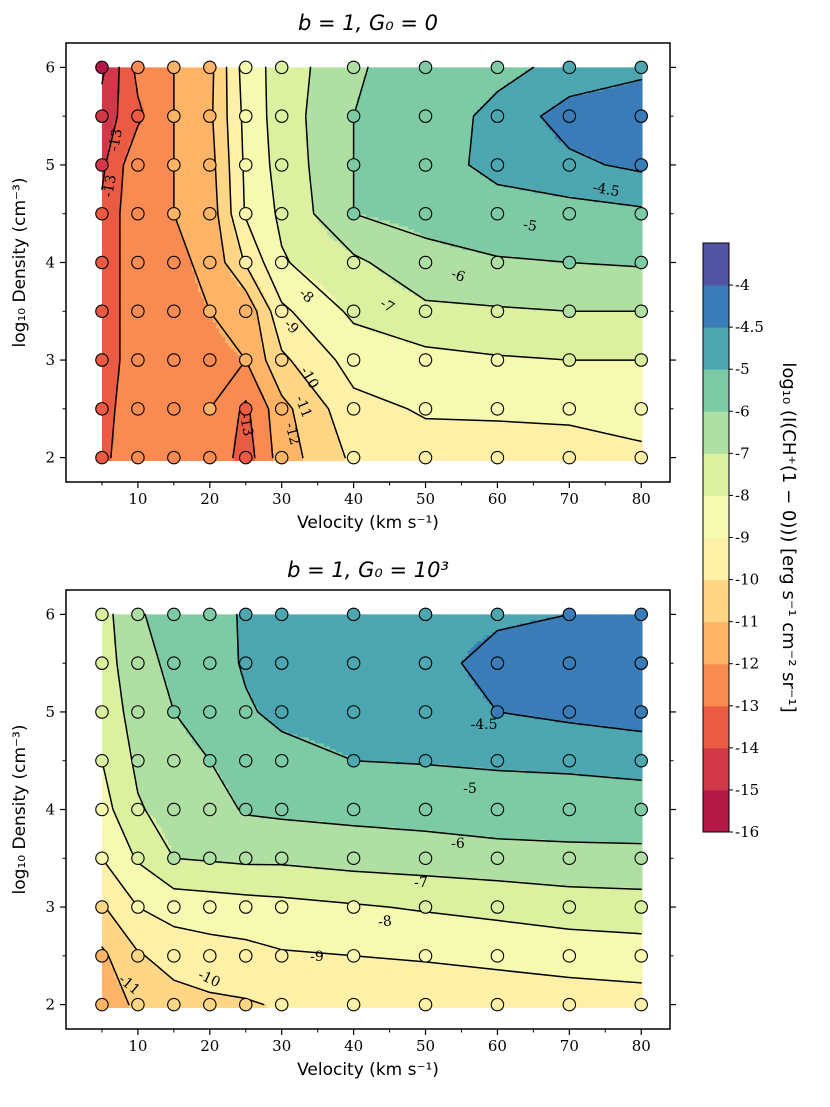 Image resolution: width=830 pixels, height=1107 pixels. What do you see at coordinates (749, 327) in the screenshot?
I see `colorbar-tick-label: -4.5` at bounding box center [749, 327].